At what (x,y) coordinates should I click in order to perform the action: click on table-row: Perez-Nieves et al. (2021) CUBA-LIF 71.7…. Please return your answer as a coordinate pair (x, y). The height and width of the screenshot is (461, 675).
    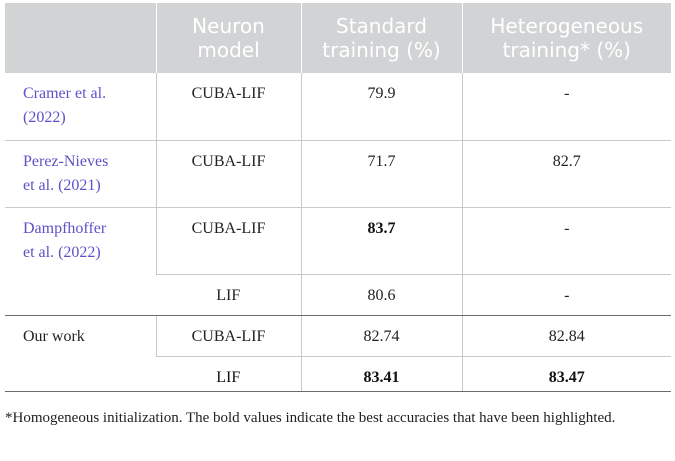
    Looking at the image, I should click on (338, 174).